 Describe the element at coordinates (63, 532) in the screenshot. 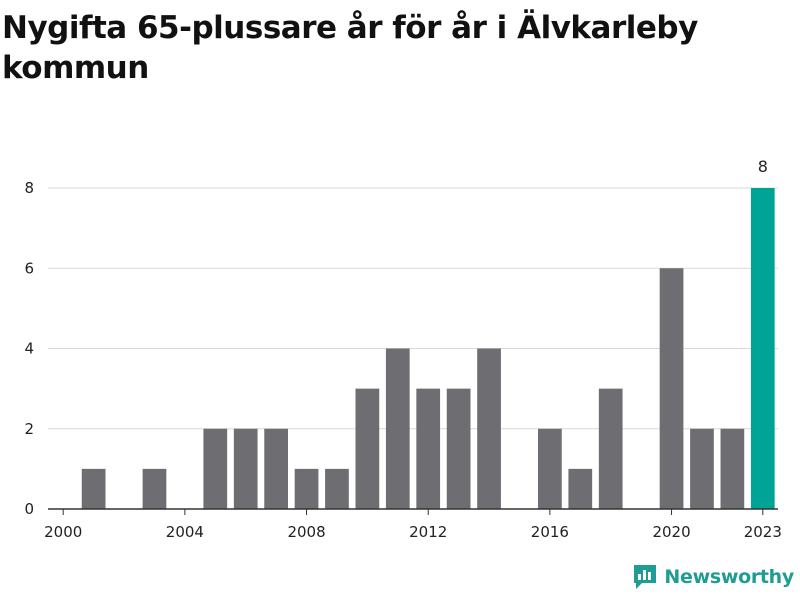

I see `x-tick-label-2000: 2000` at that location.